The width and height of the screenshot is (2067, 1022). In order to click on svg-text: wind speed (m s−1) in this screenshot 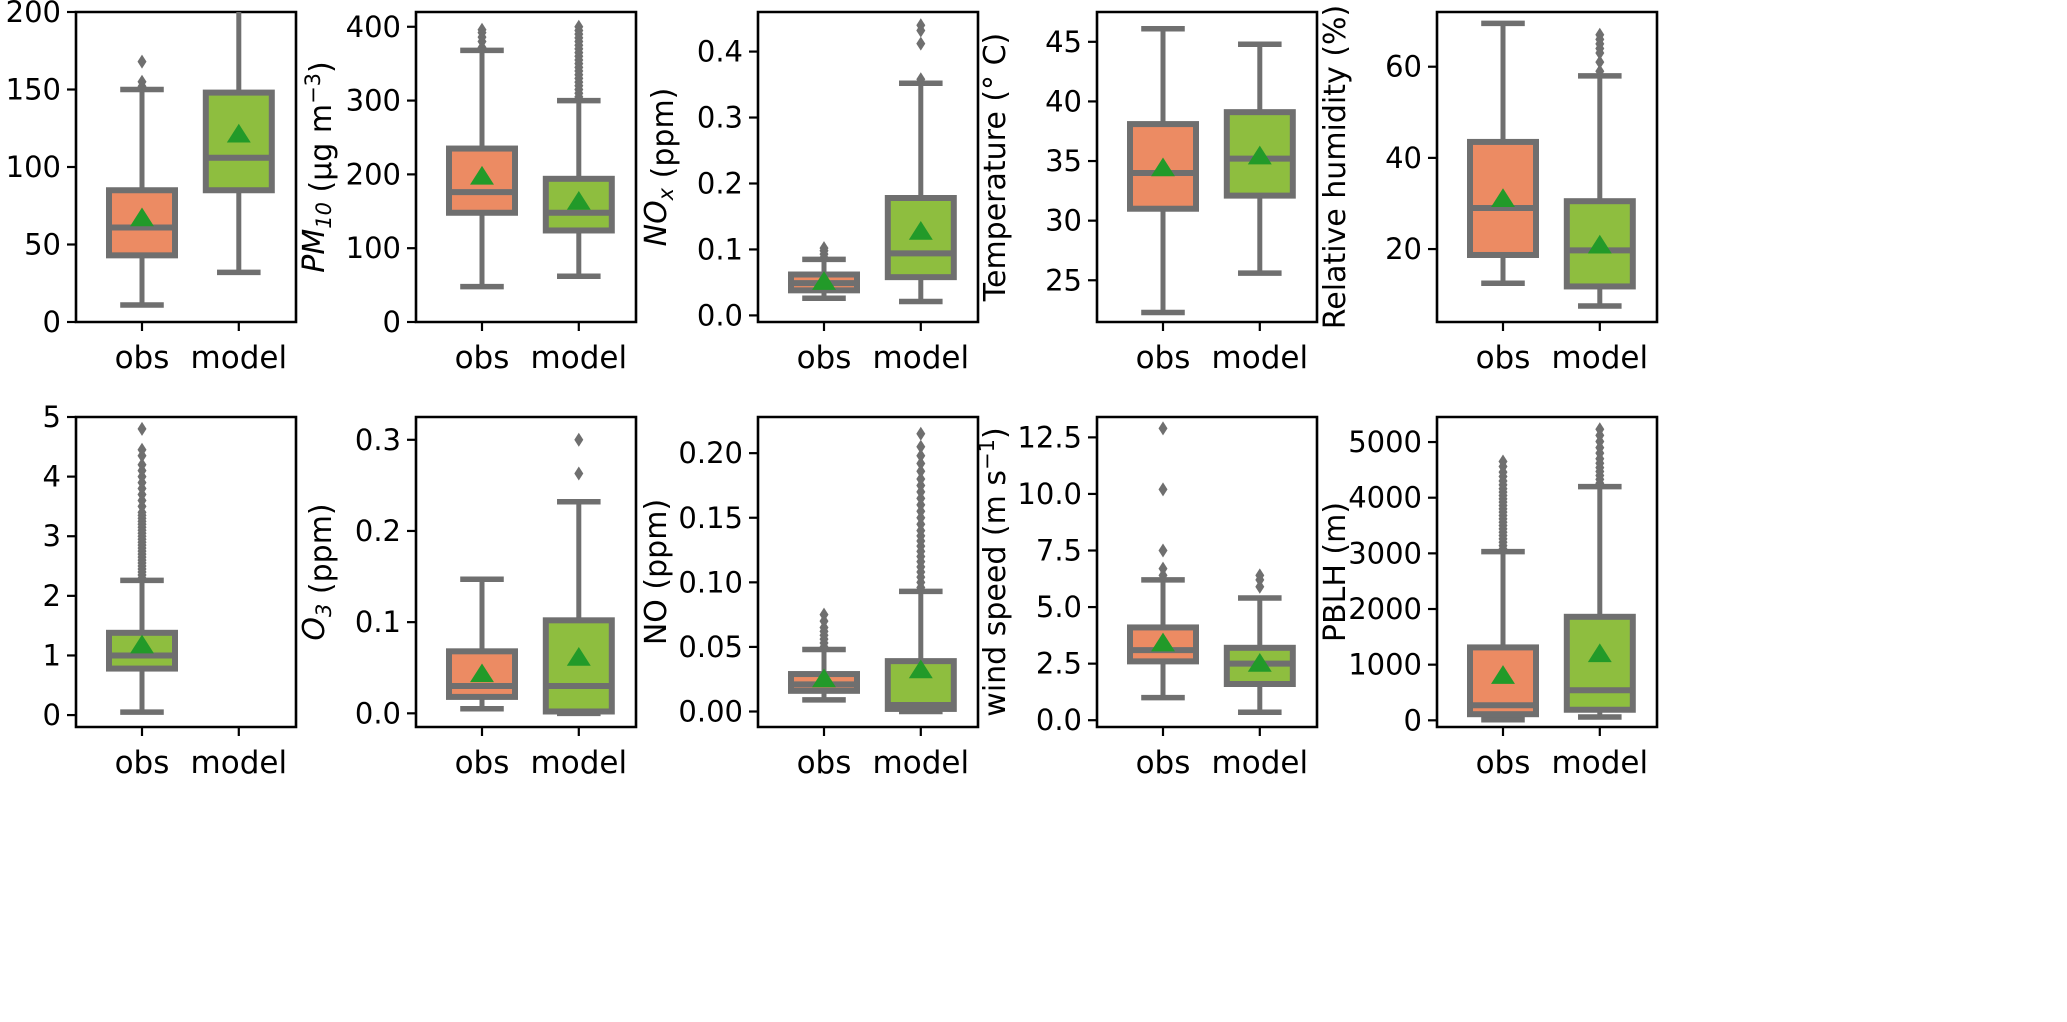, I will do `click(994, 571)`.